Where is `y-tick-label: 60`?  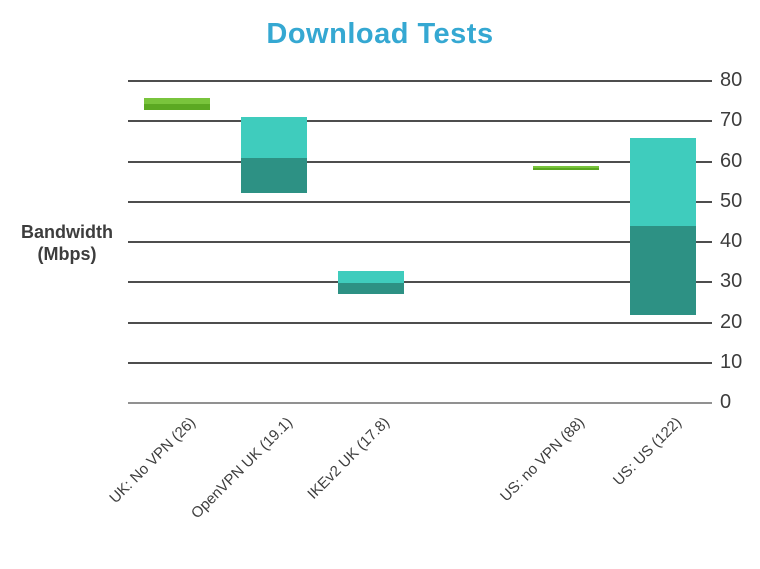
y-tick-label: 60 is located at coordinates (731, 160).